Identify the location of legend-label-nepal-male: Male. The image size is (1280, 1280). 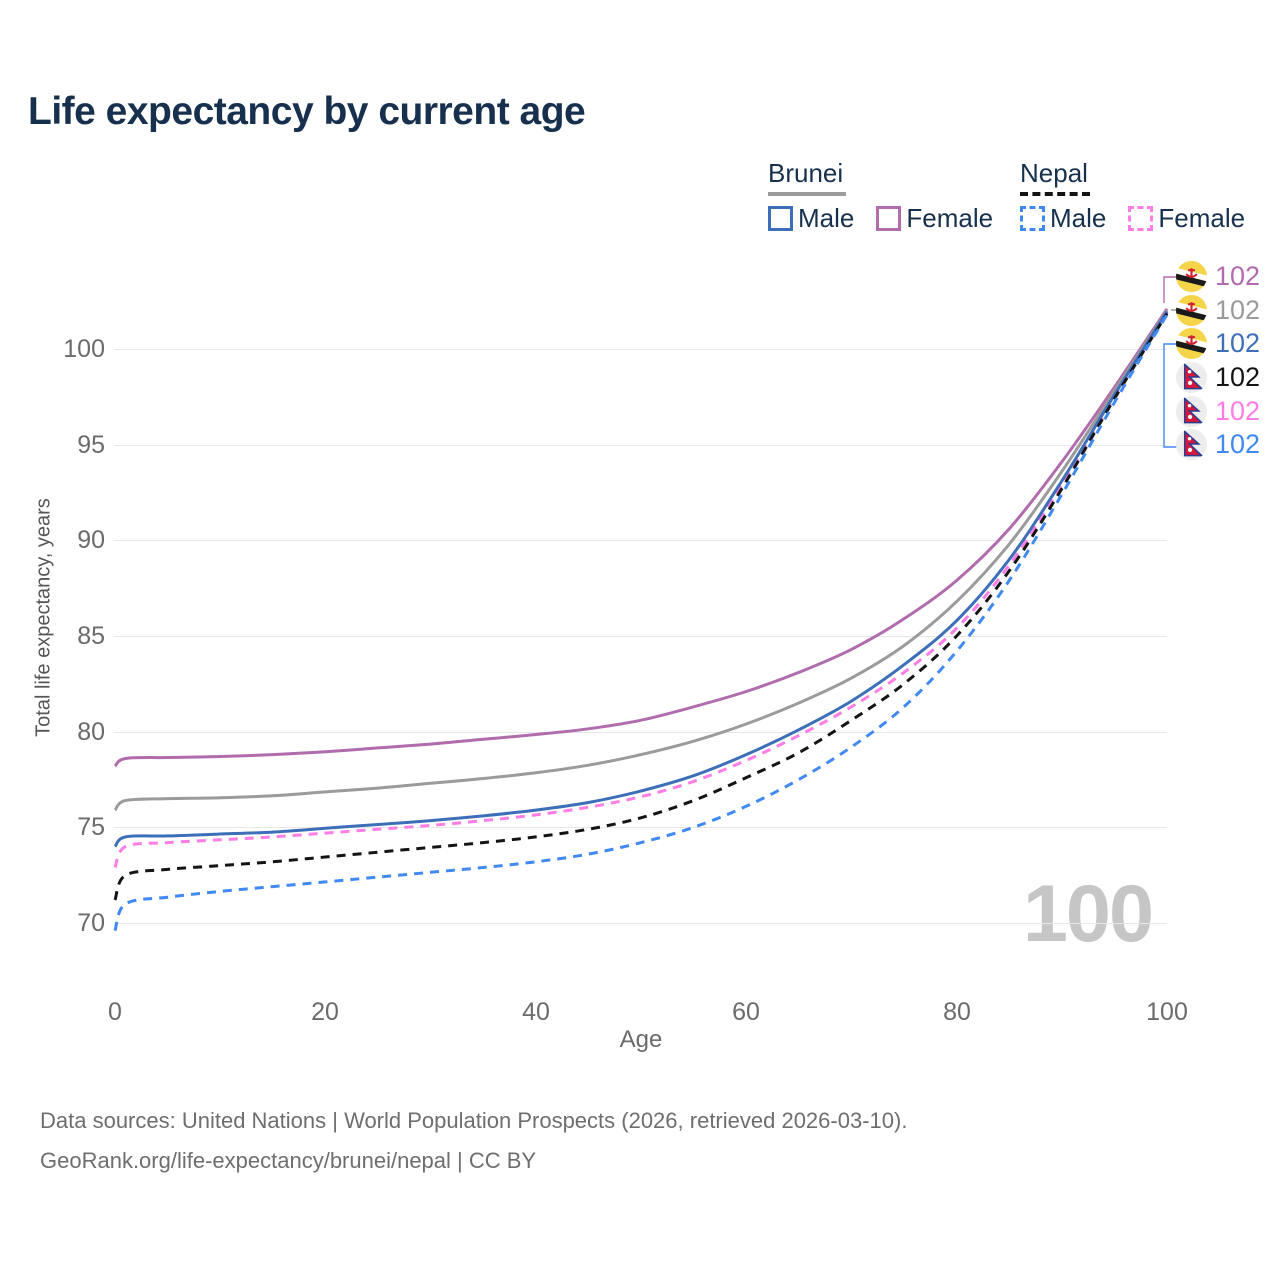
(1078, 218).